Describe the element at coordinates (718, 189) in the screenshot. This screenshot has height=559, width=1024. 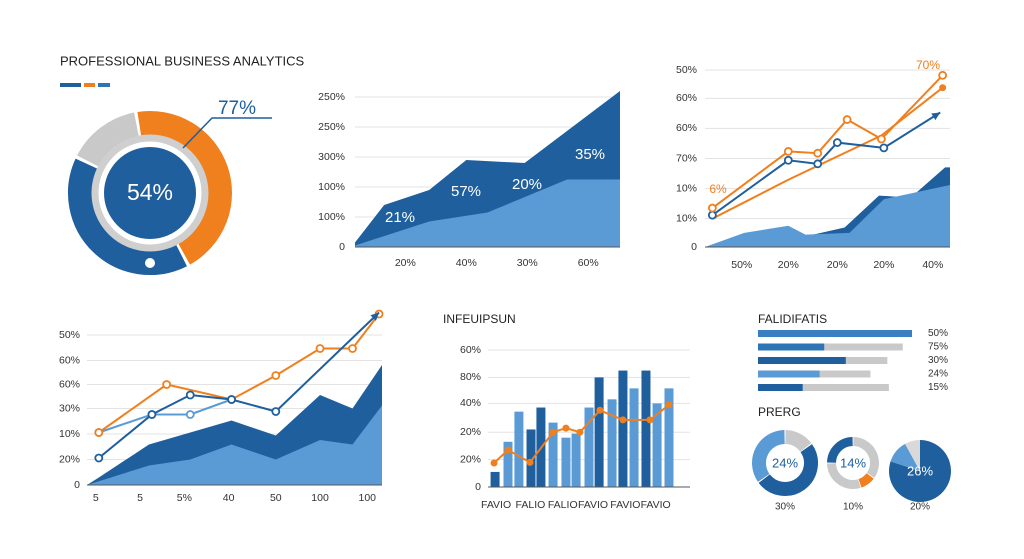
I see `annotation: 6%` at that location.